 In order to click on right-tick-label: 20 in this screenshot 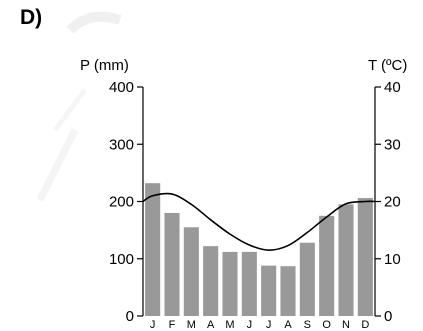, I will do `click(392, 202)`.